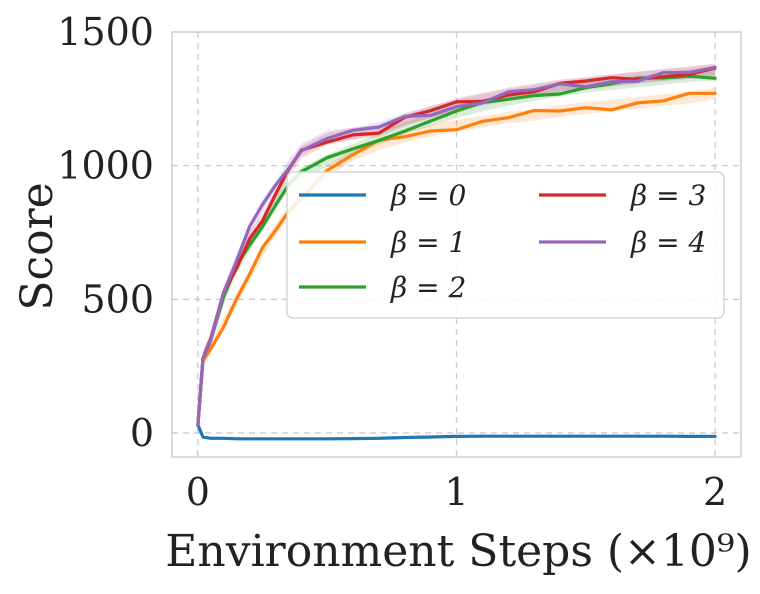 Image resolution: width=760 pixels, height=594 pixels. What do you see at coordinates (142, 433) in the screenshot?
I see `y-tick-label: 0` at bounding box center [142, 433].